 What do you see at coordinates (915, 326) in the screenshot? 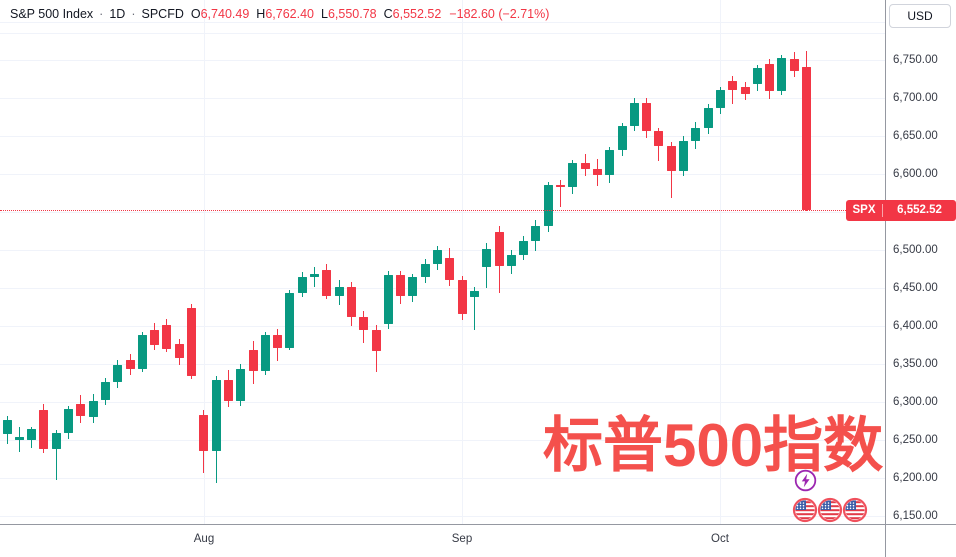
I see `price-tick-label: 6,400.00` at bounding box center [915, 326].